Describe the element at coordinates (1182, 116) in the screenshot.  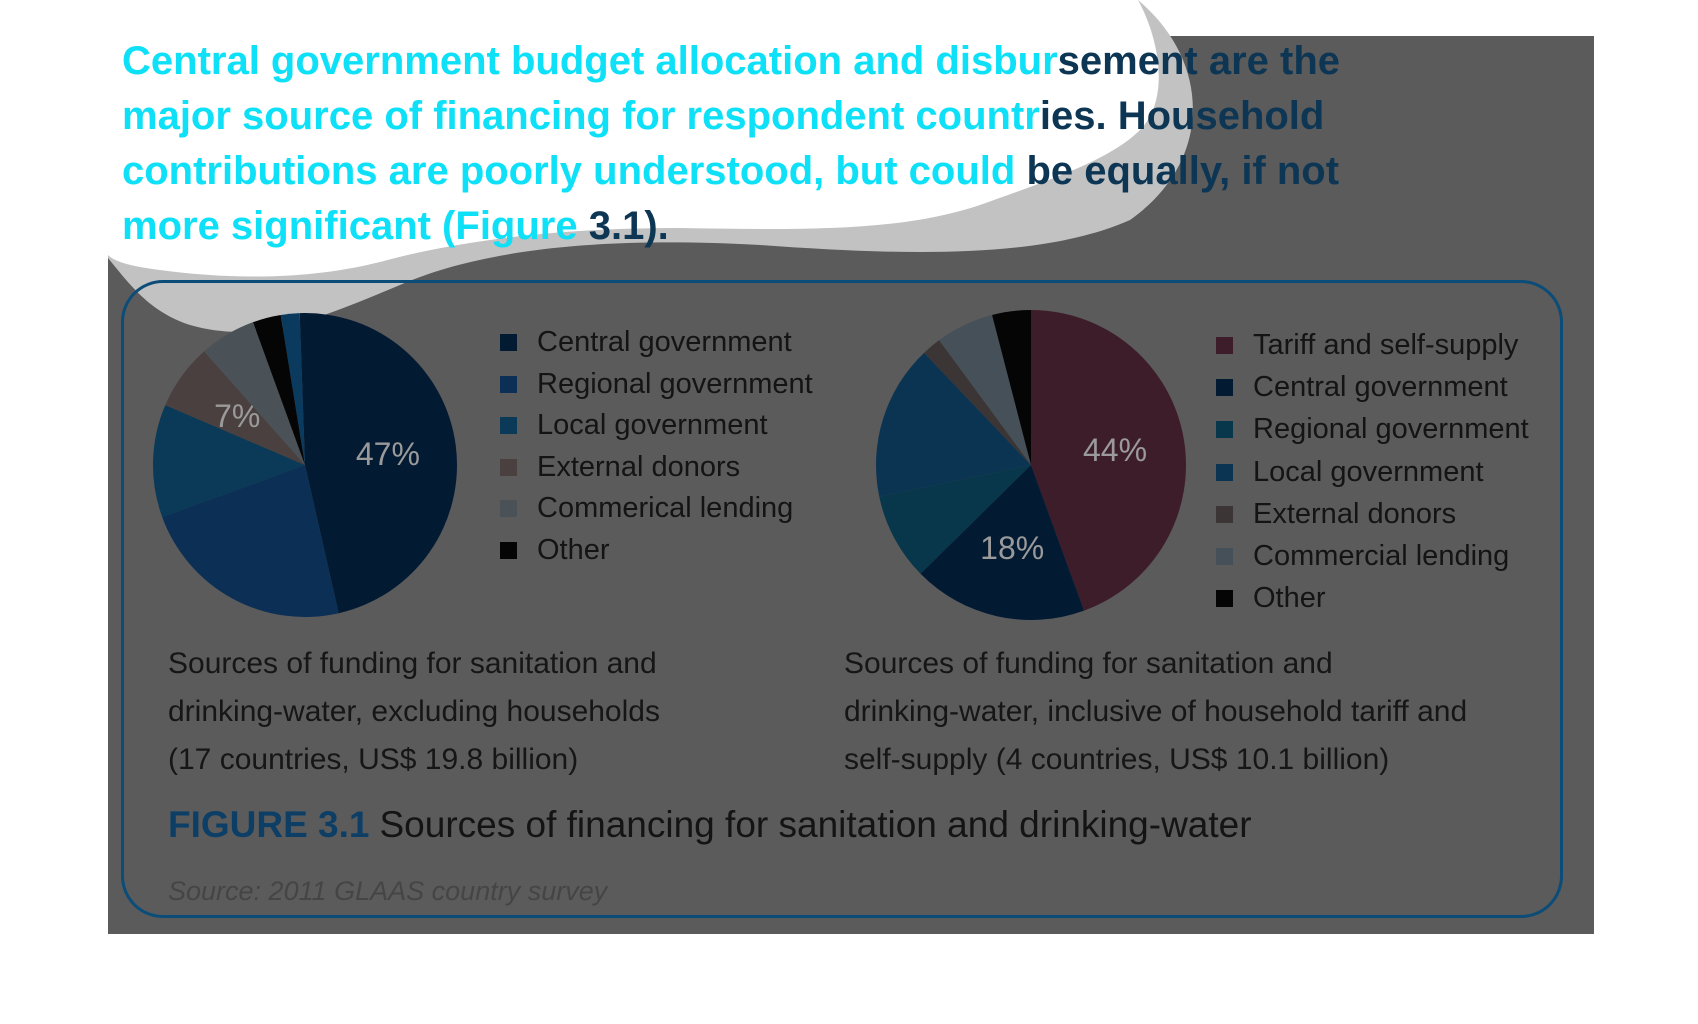
I see `headline-line-2-dark: ies. Household` at that location.